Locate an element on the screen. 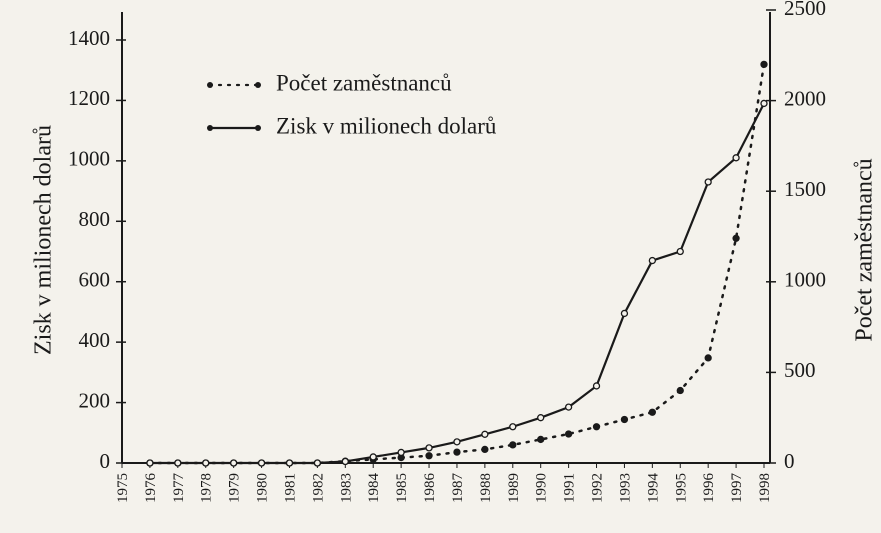  legend-label: Počet zaměstnanců is located at coordinates (364, 82).